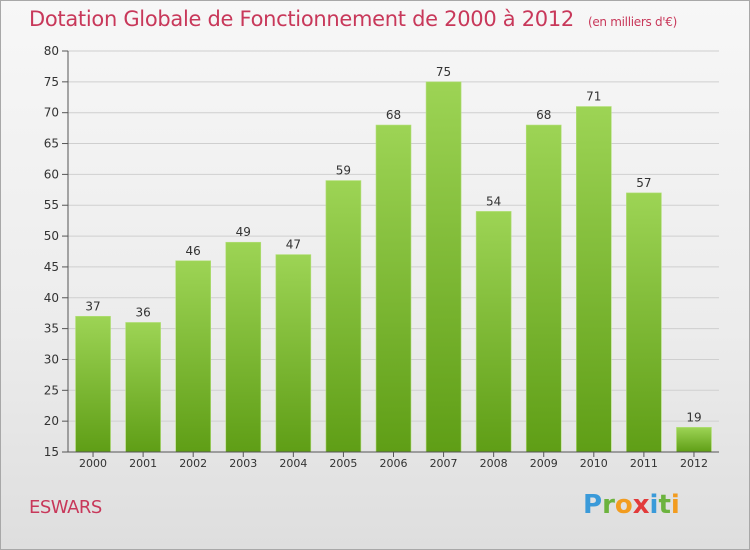 This screenshot has width=750, height=550. I want to click on bar-2006, so click(393, 288).